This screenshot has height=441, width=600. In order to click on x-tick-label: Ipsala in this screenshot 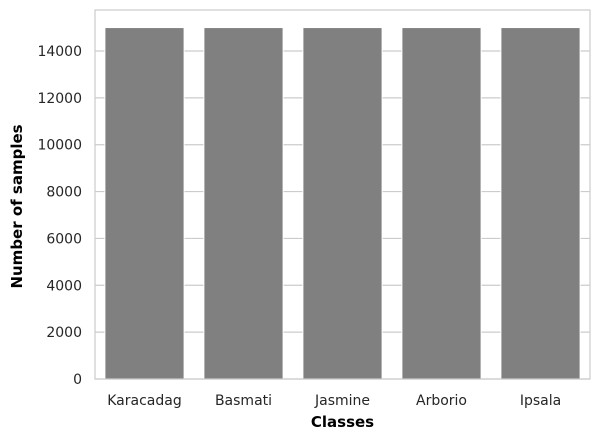, I will do `click(540, 401)`.